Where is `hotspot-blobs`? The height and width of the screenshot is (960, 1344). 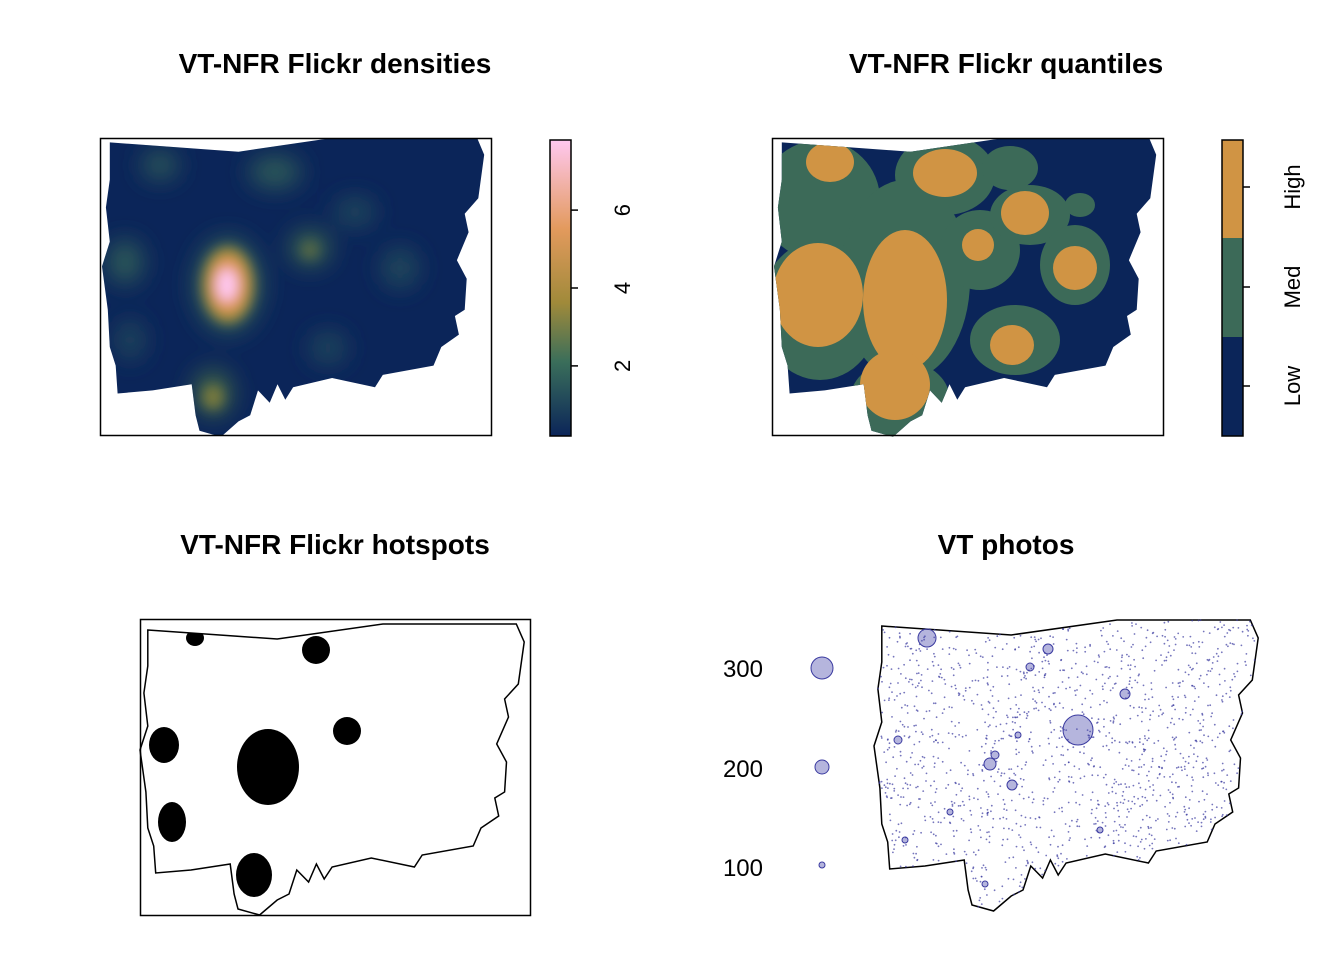
hotspot-blobs is located at coordinates (255, 763).